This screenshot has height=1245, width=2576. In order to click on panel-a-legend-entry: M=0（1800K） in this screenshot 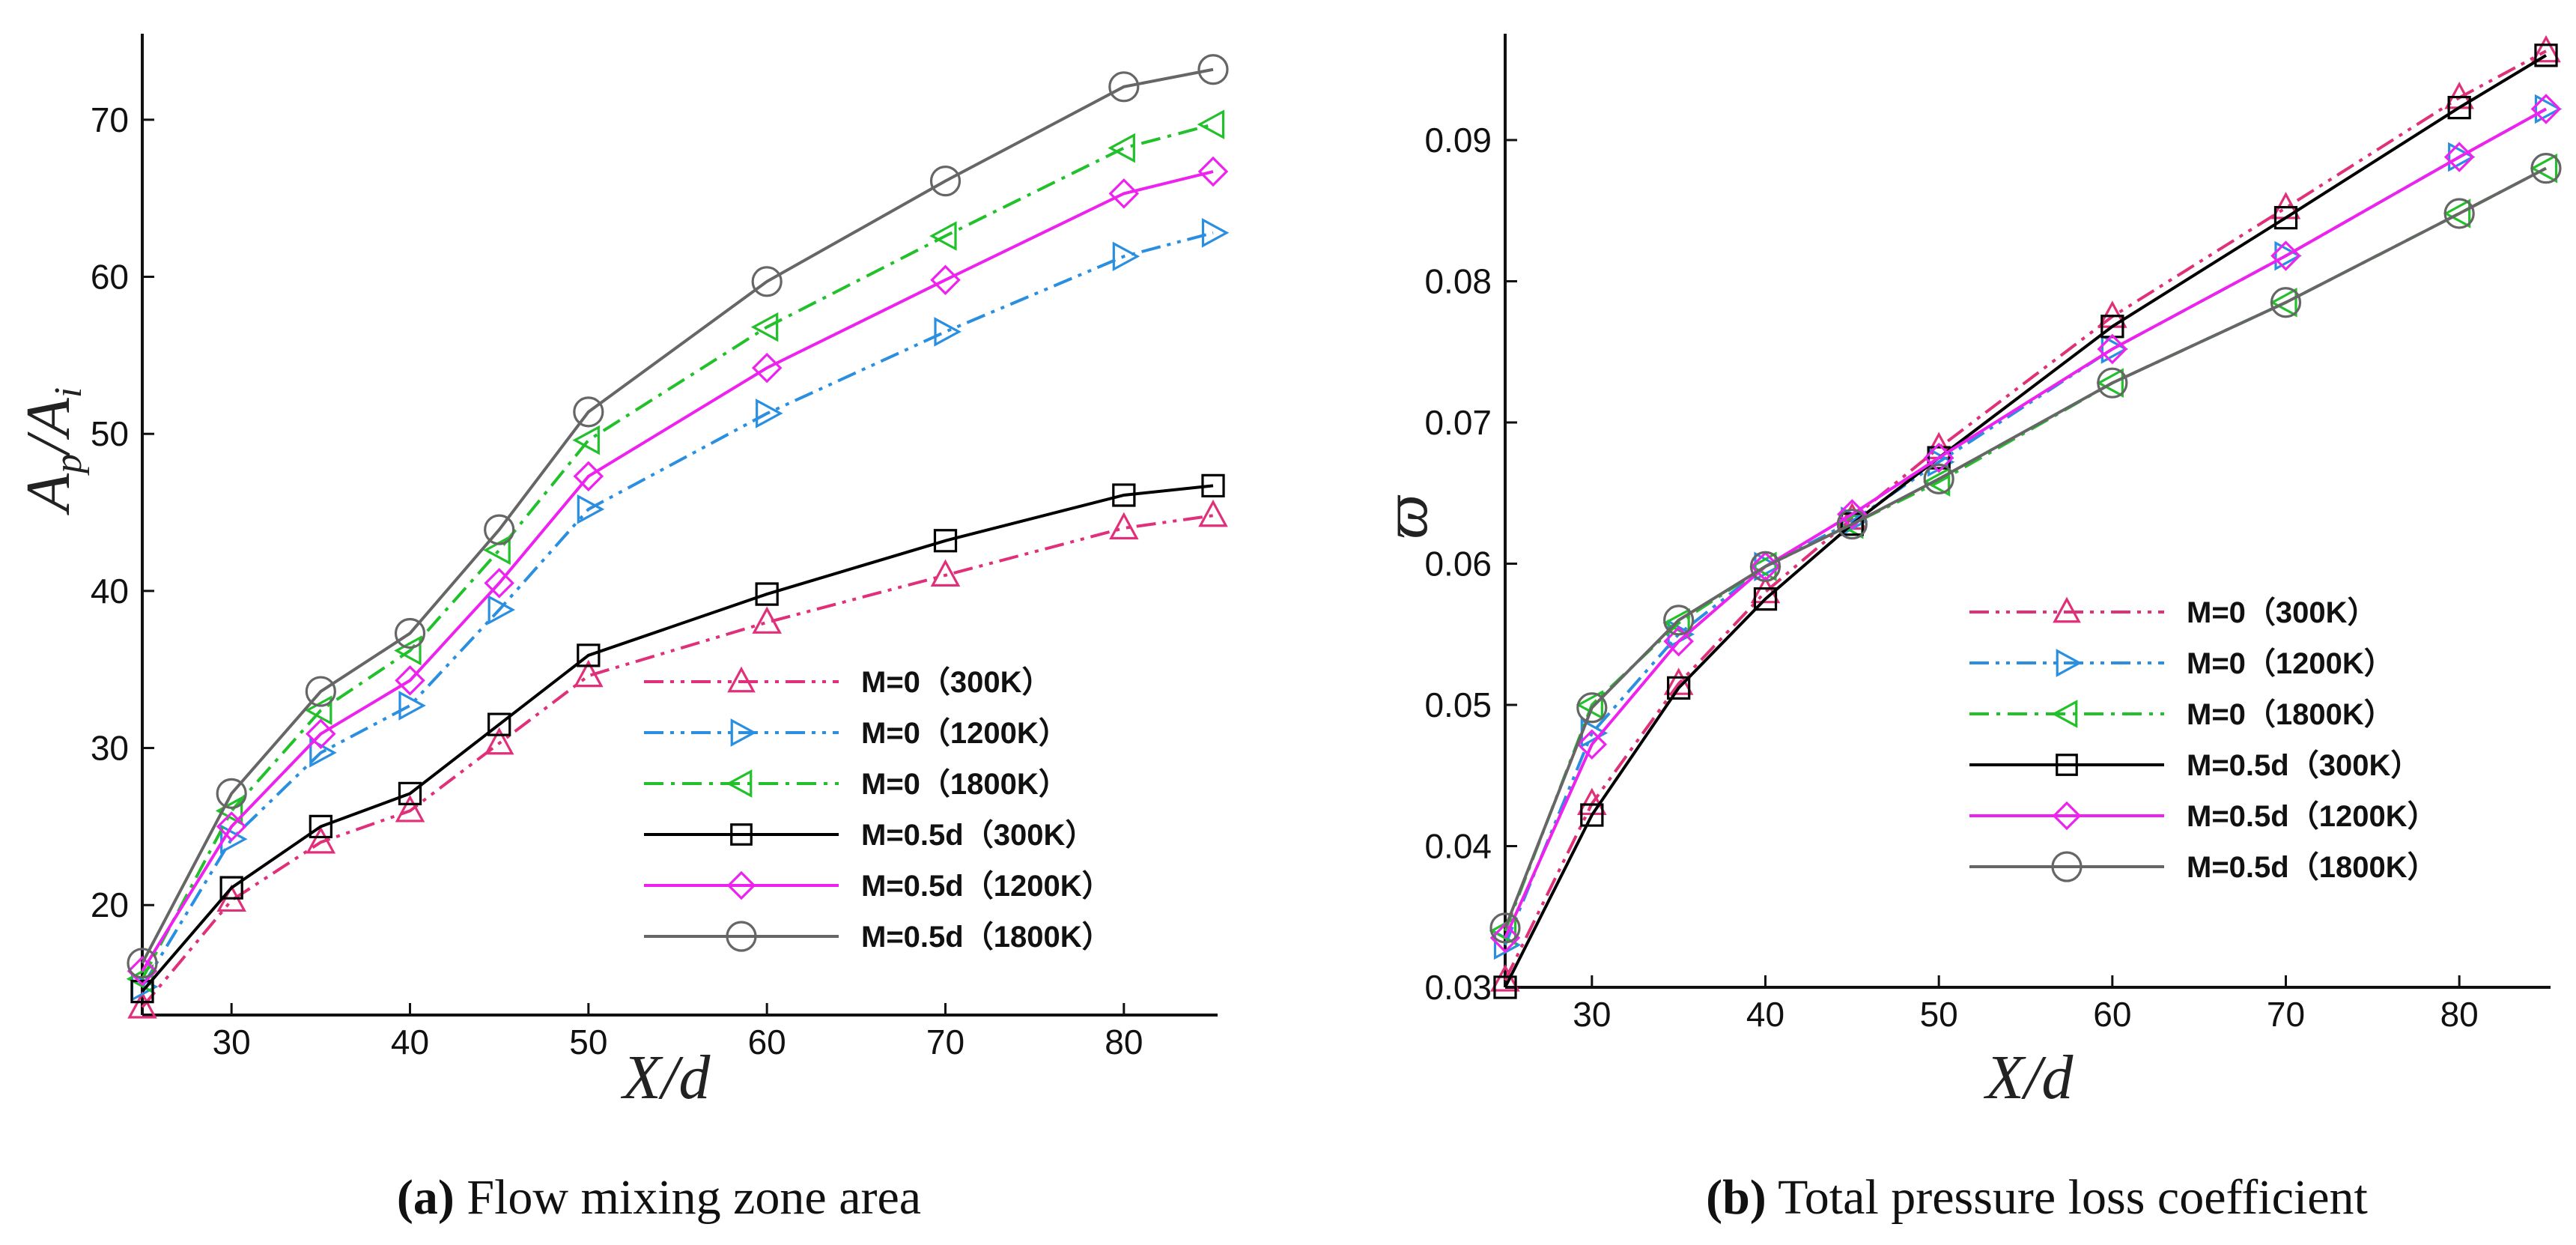, I will do `click(856, 784)`.